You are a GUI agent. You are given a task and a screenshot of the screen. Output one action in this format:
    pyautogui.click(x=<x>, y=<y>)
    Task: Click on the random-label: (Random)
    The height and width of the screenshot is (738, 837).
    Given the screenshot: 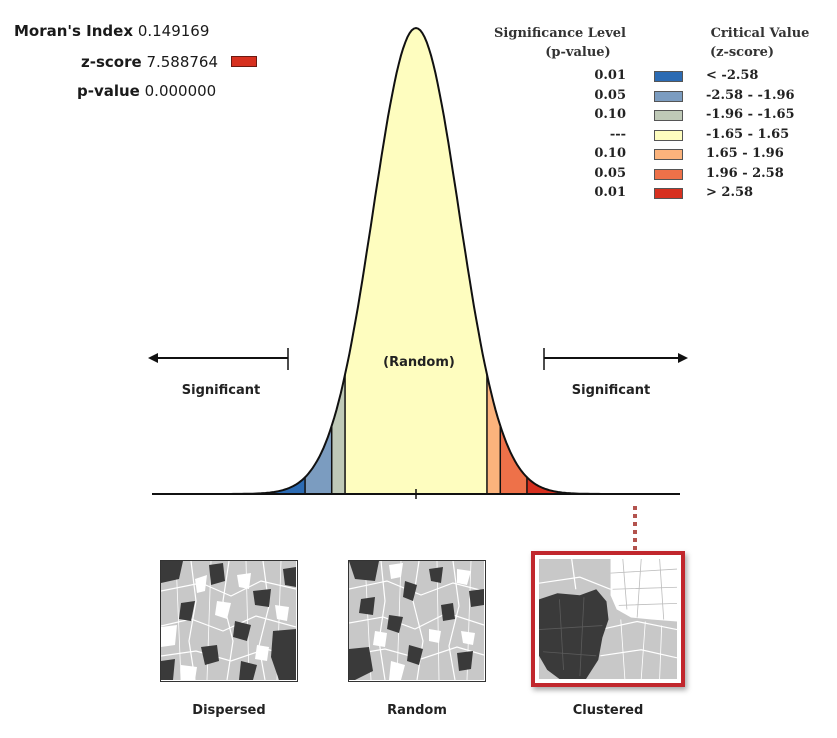 What is the action you would take?
    pyautogui.click(x=419, y=362)
    